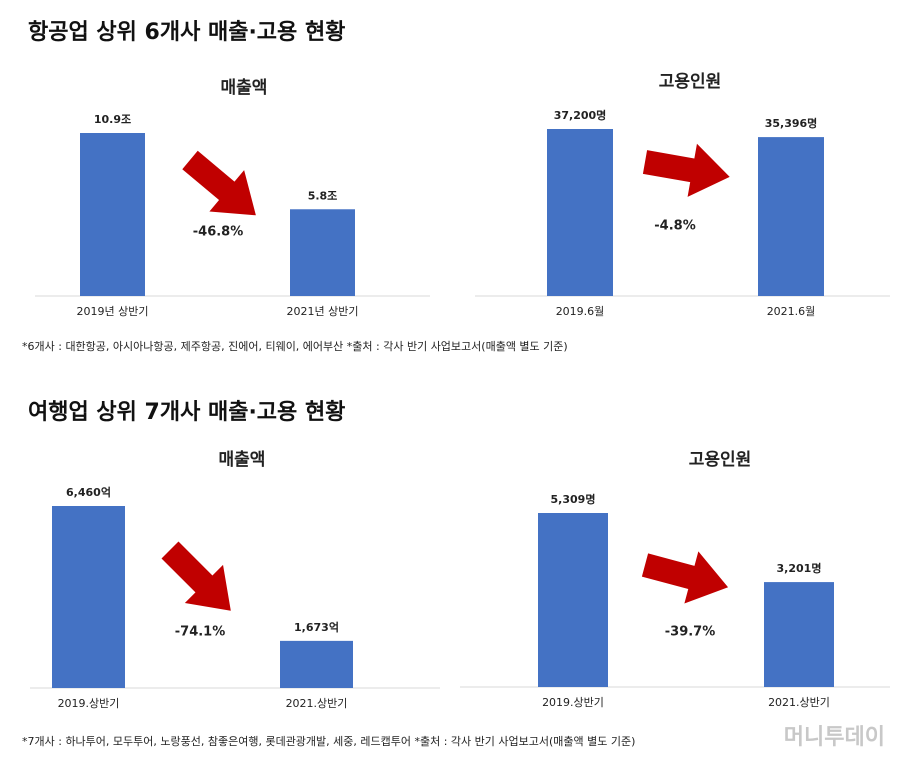 This screenshot has height=760, width=903. What do you see at coordinates (113, 311) in the screenshot?
I see `x-tick-label: 2019년 상반기` at bounding box center [113, 311].